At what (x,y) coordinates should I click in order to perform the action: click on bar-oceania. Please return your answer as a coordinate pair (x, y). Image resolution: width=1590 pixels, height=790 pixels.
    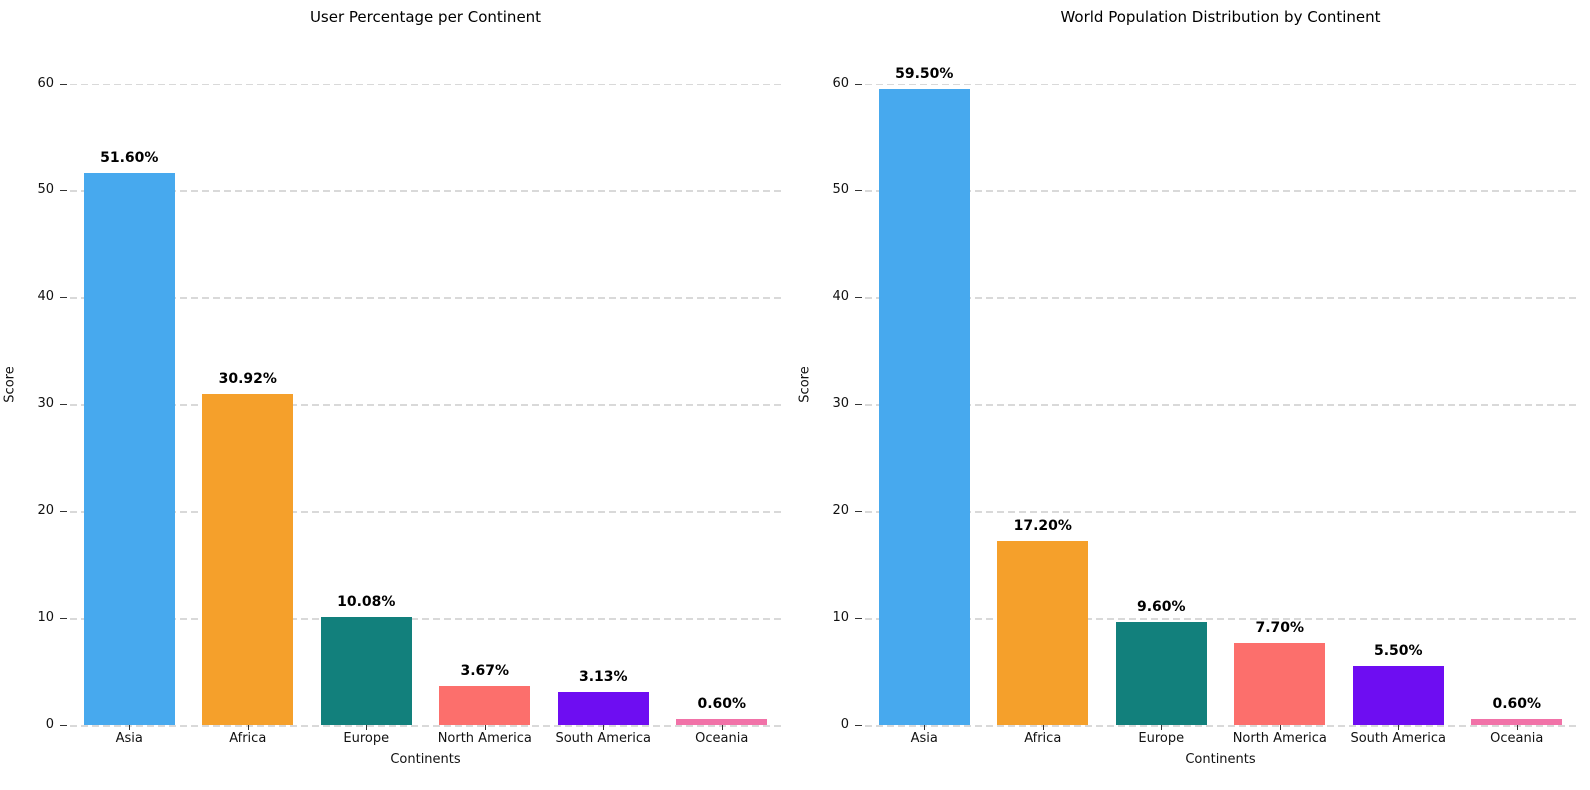
    Looking at the image, I should click on (1517, 721).